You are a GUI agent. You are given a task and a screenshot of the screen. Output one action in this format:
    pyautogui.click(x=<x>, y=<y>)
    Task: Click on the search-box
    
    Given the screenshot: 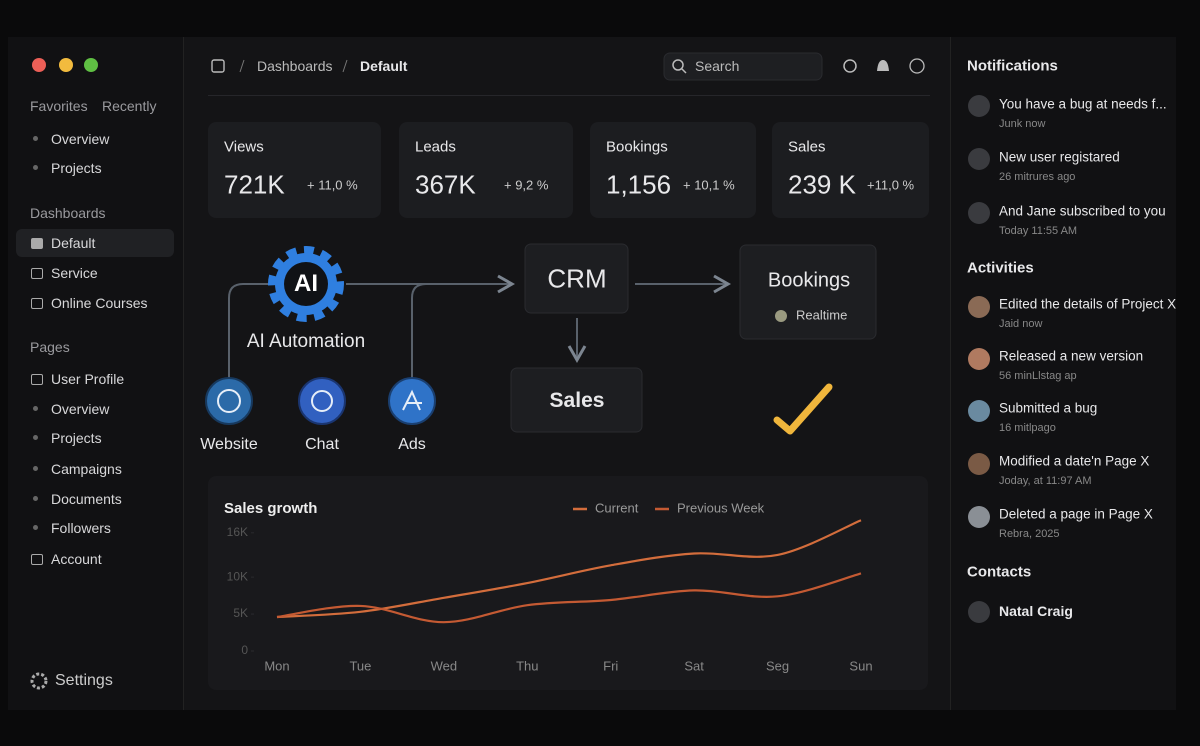 What is the action you would take?
    pyautogui.click(x=743, y=66)
    